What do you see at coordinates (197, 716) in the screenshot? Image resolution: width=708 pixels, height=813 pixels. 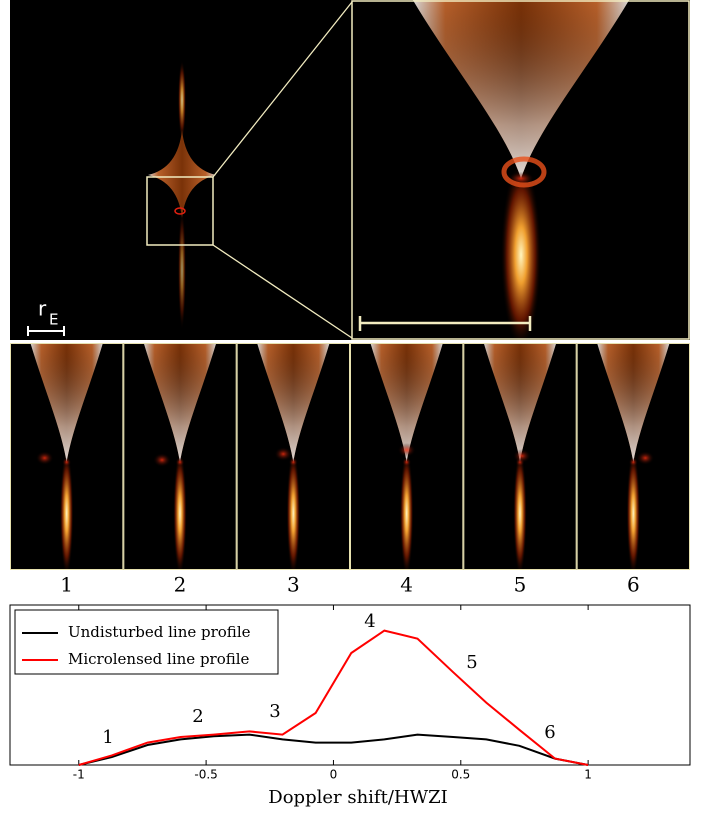 I see `annotation: 2` at bounding box center [197, 716].